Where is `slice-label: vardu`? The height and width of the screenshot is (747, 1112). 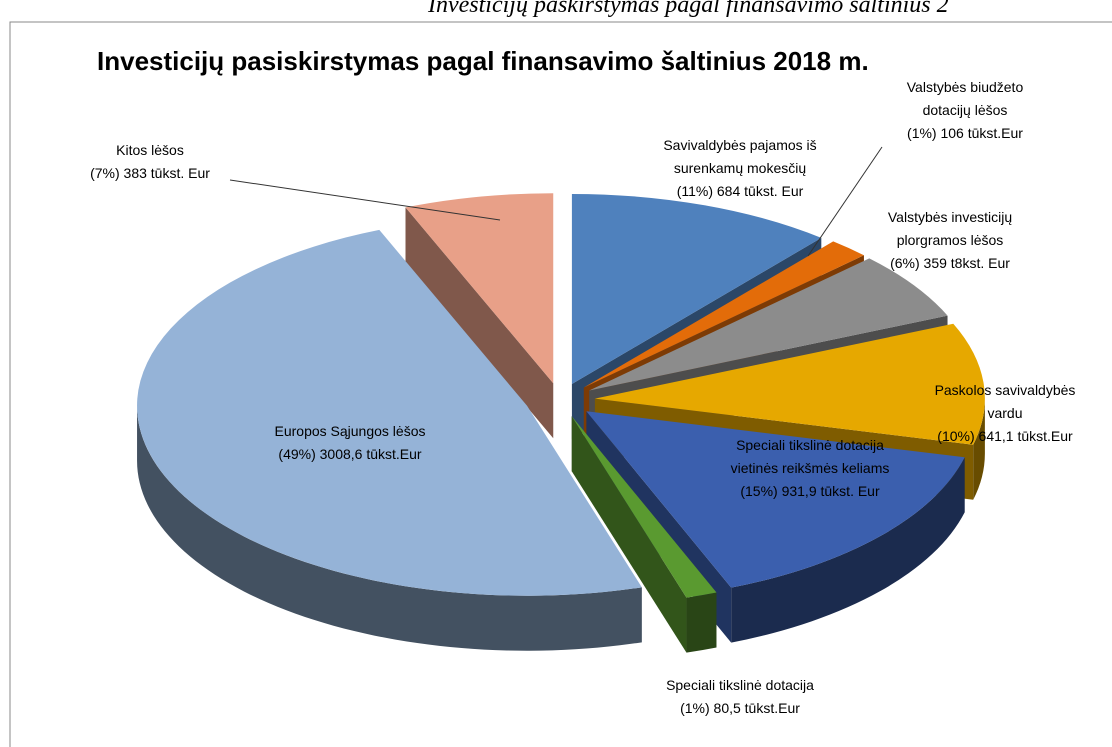 slice-label: vardu is located at coordinates (1004, 413).